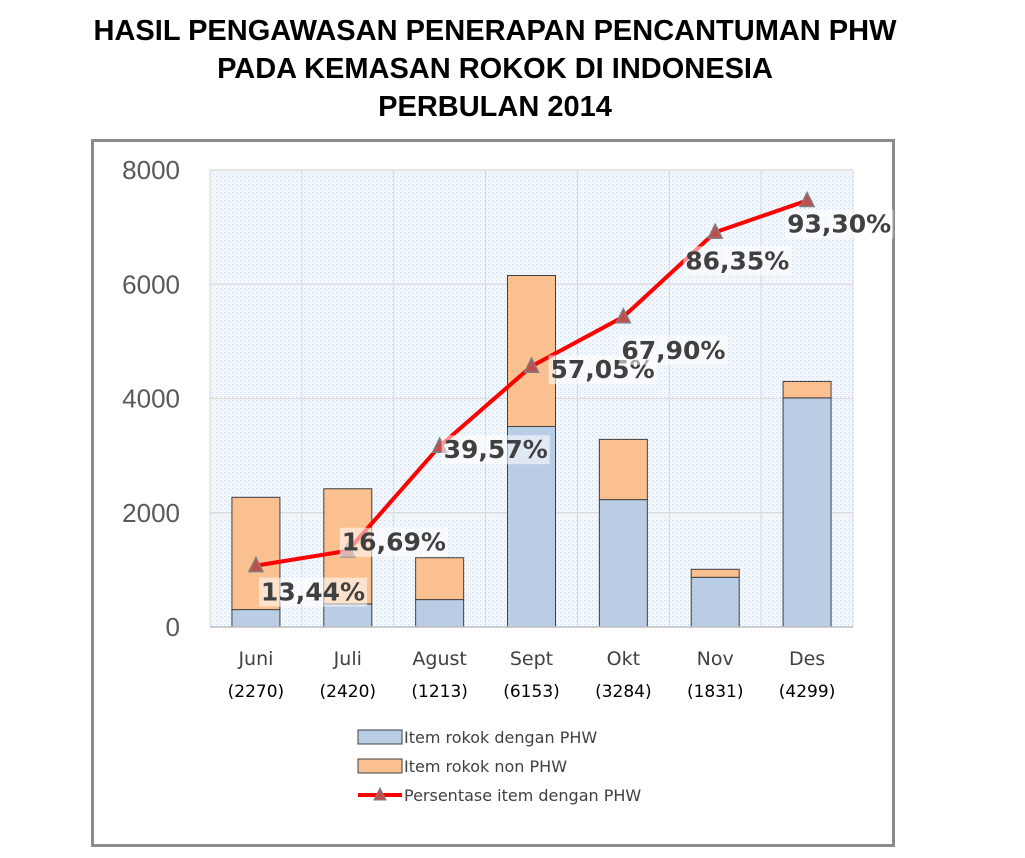 This screenshot has width=1025, height=858. I want to click on data-label: 39,57%, so click(496, 449).